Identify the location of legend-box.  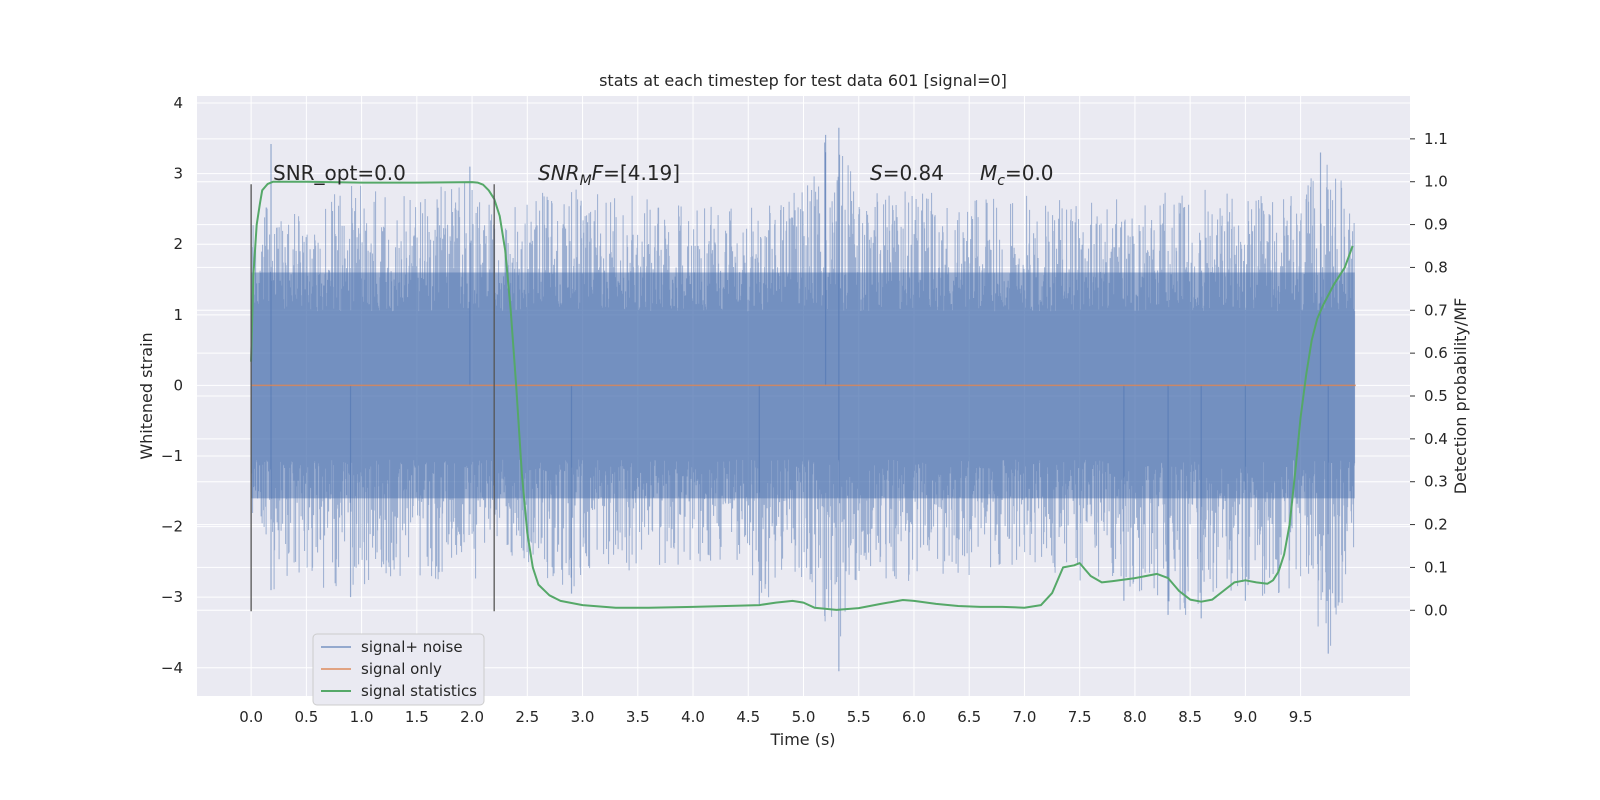
(398, 669).